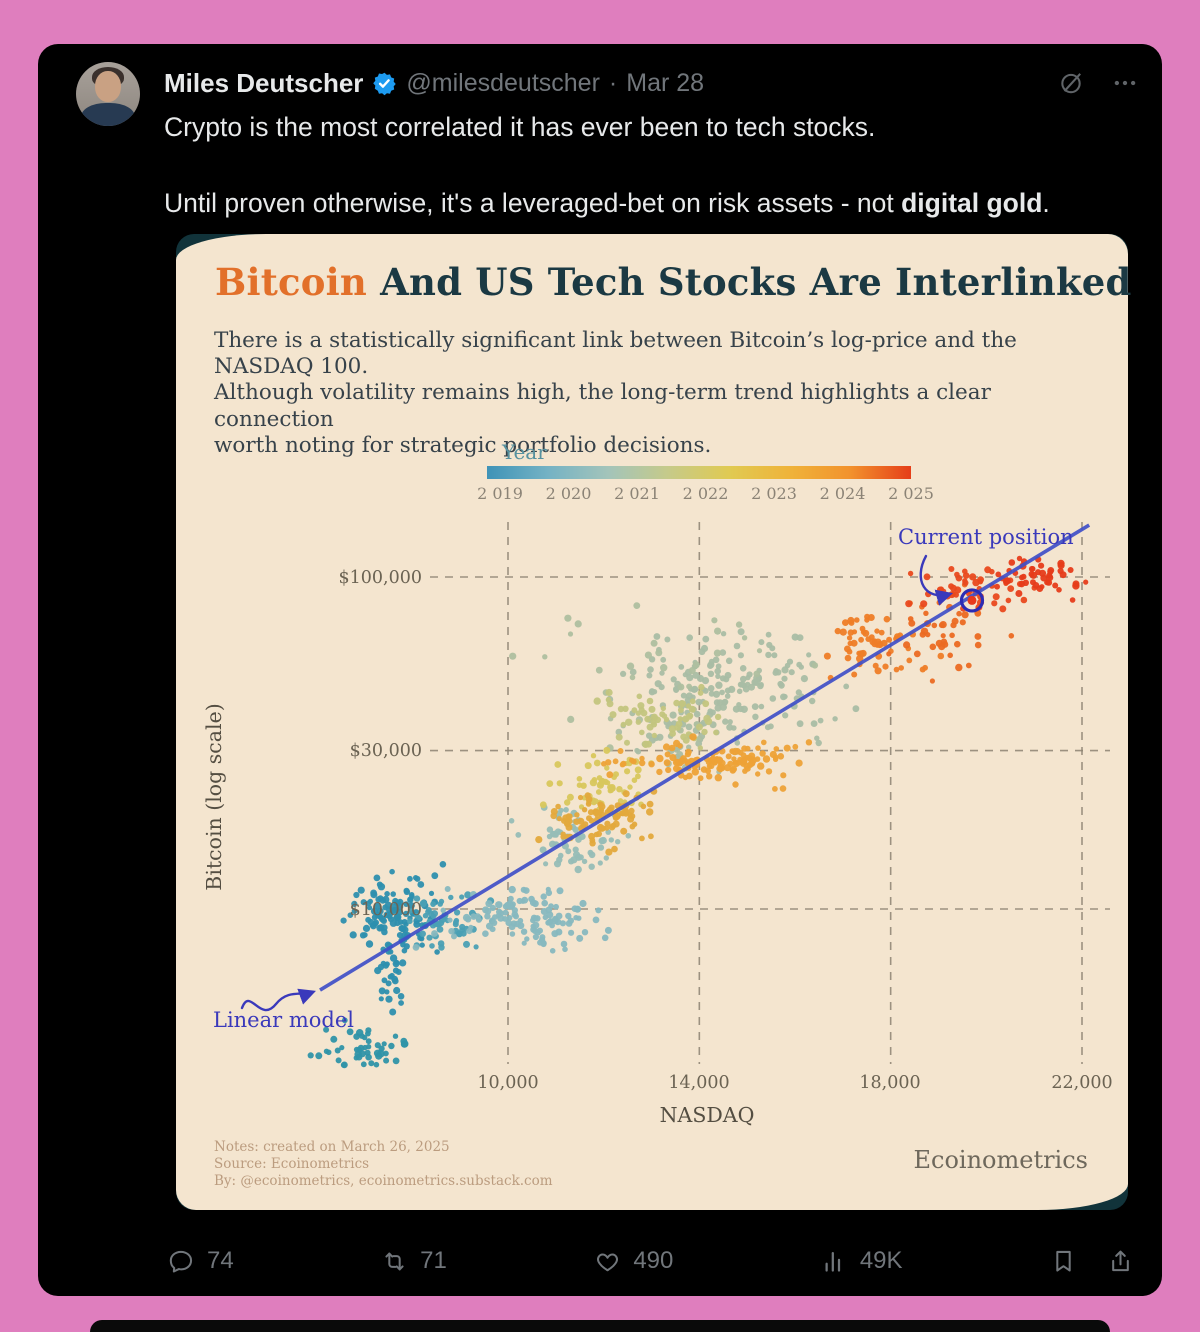 This screenshot has height=1332, width=1200. I want to click on share-icon, so click(1120, 1261).